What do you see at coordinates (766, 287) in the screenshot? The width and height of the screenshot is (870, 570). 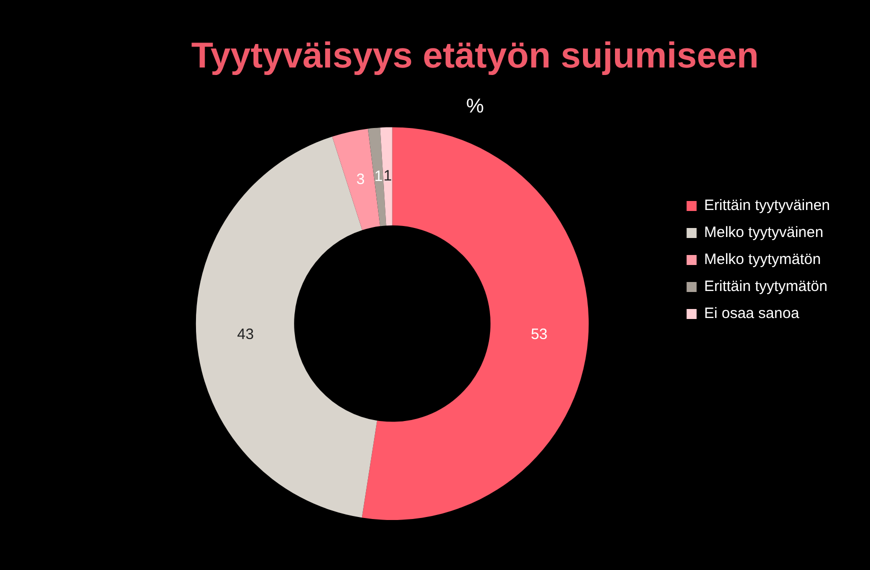 I see `legend-label: Erittäin tyytymätön` at bounding box center [766, 287].